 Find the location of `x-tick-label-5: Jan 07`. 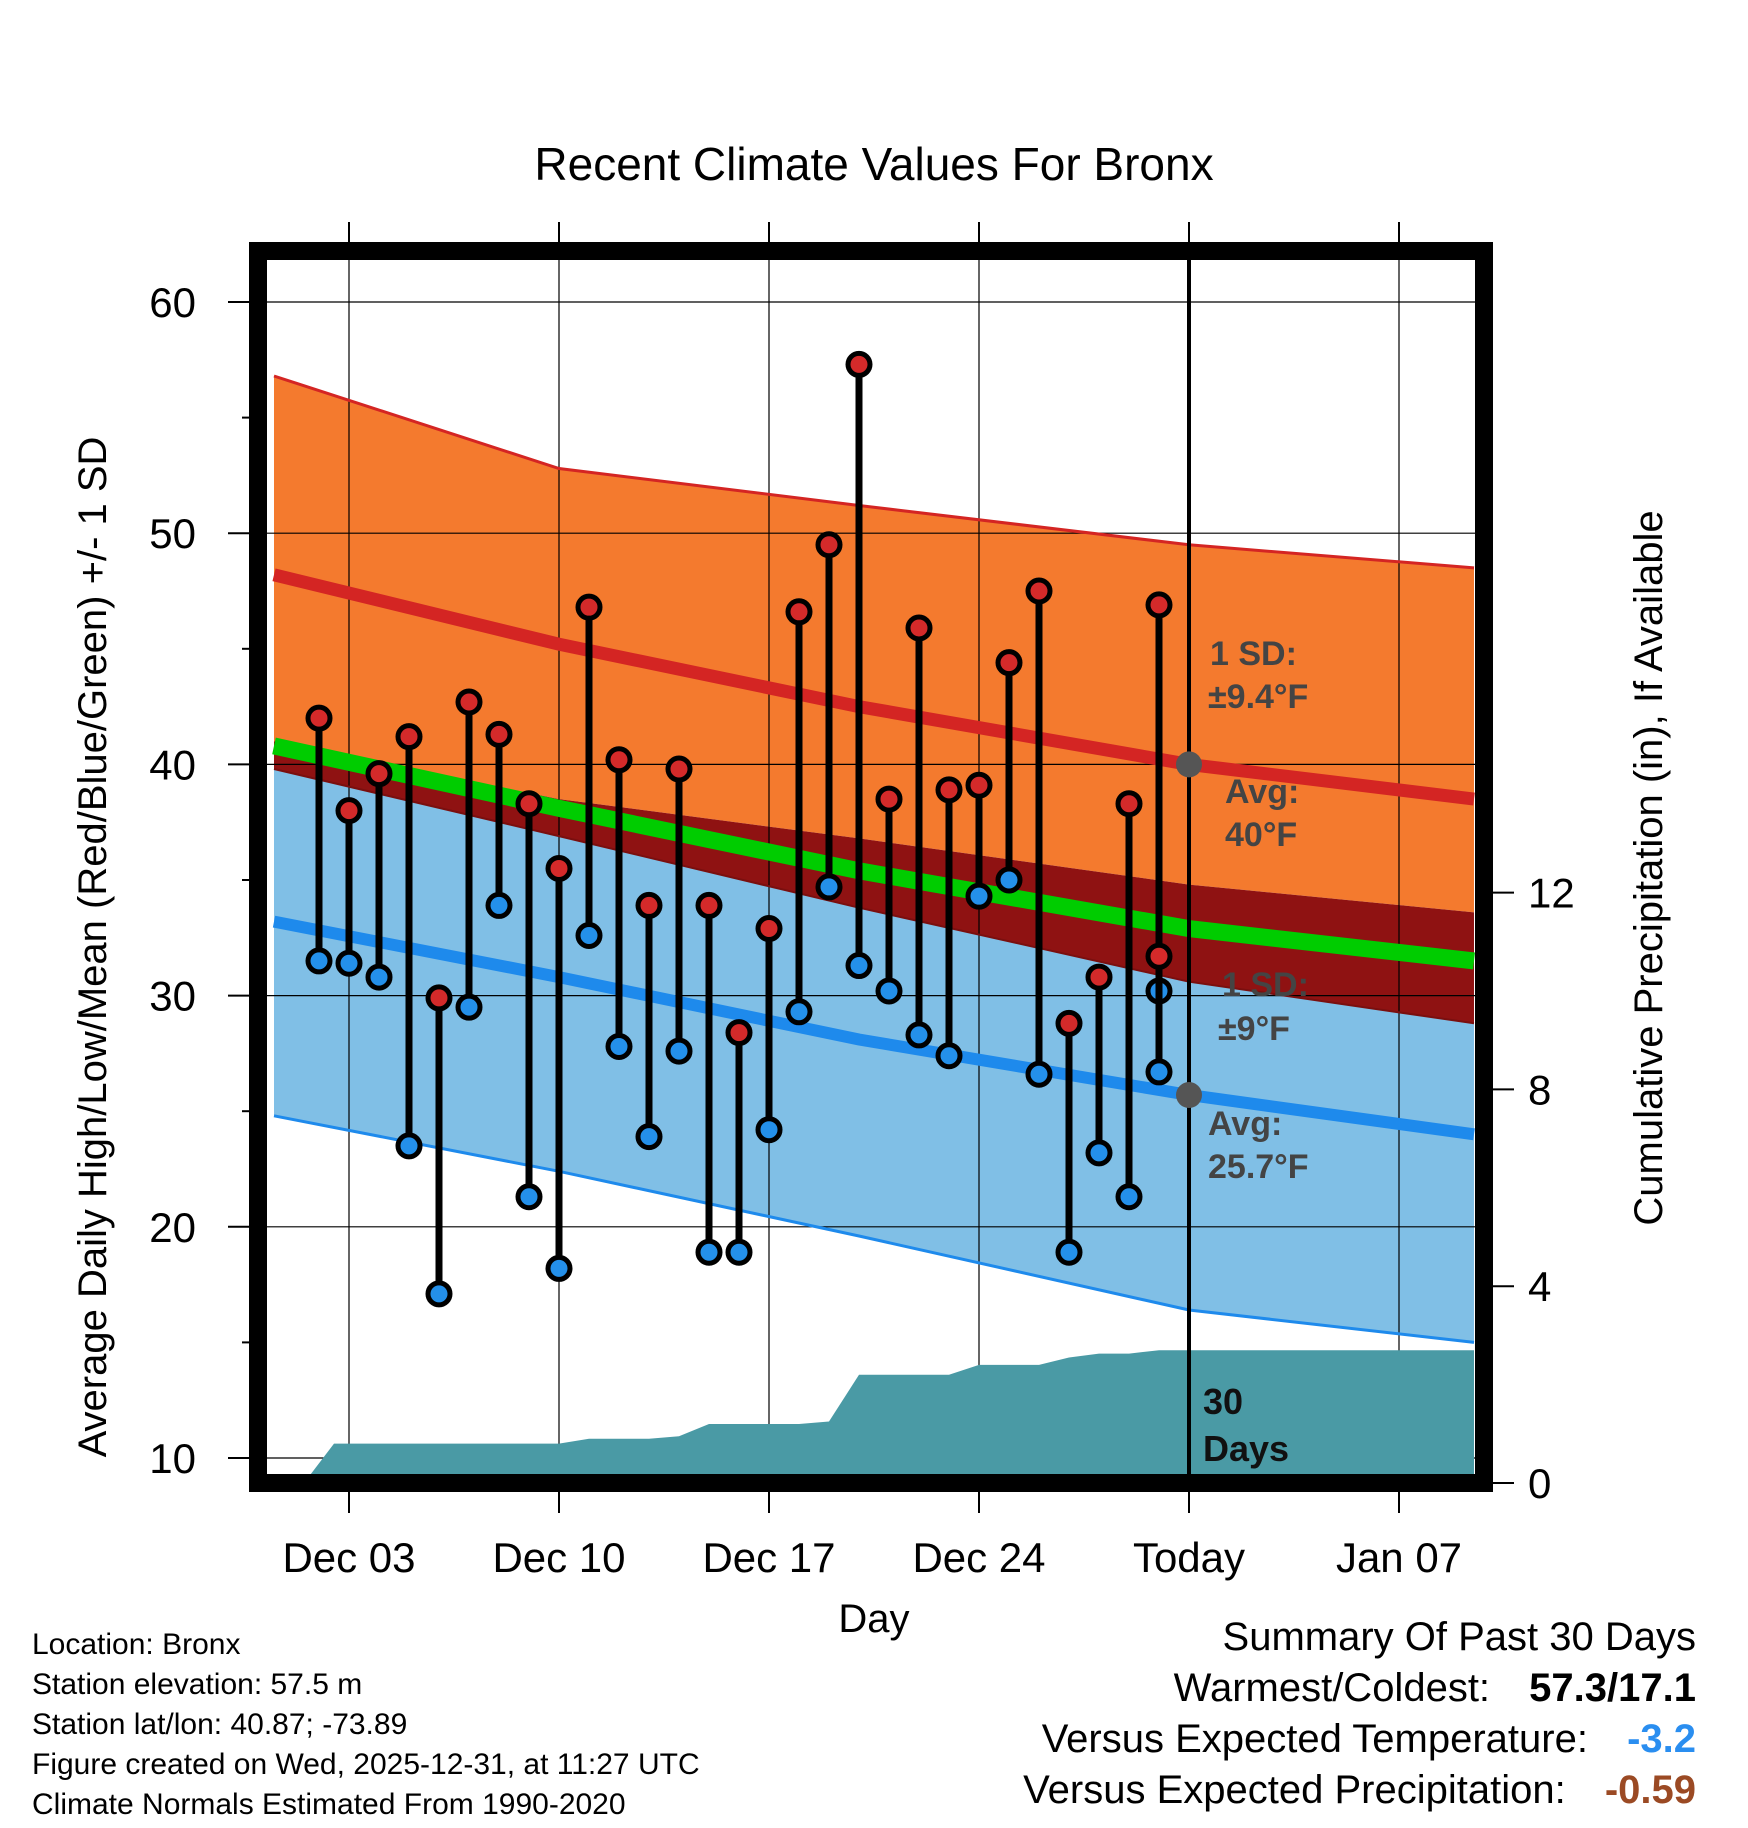

x-tick-label-5: Jan 07 is located at coordinates (1399, 1557).